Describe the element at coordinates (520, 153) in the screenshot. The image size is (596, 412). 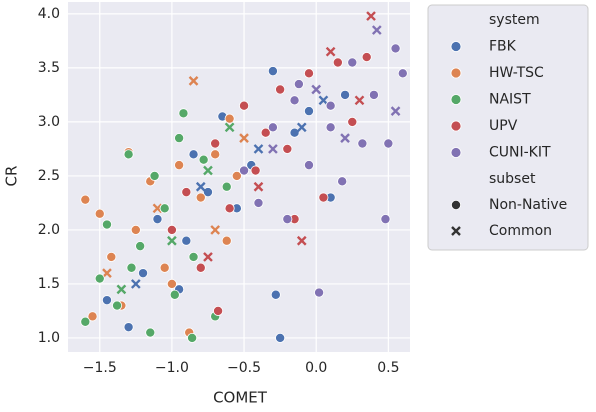
I see `legend-label: CUNI-KIT` at that location.